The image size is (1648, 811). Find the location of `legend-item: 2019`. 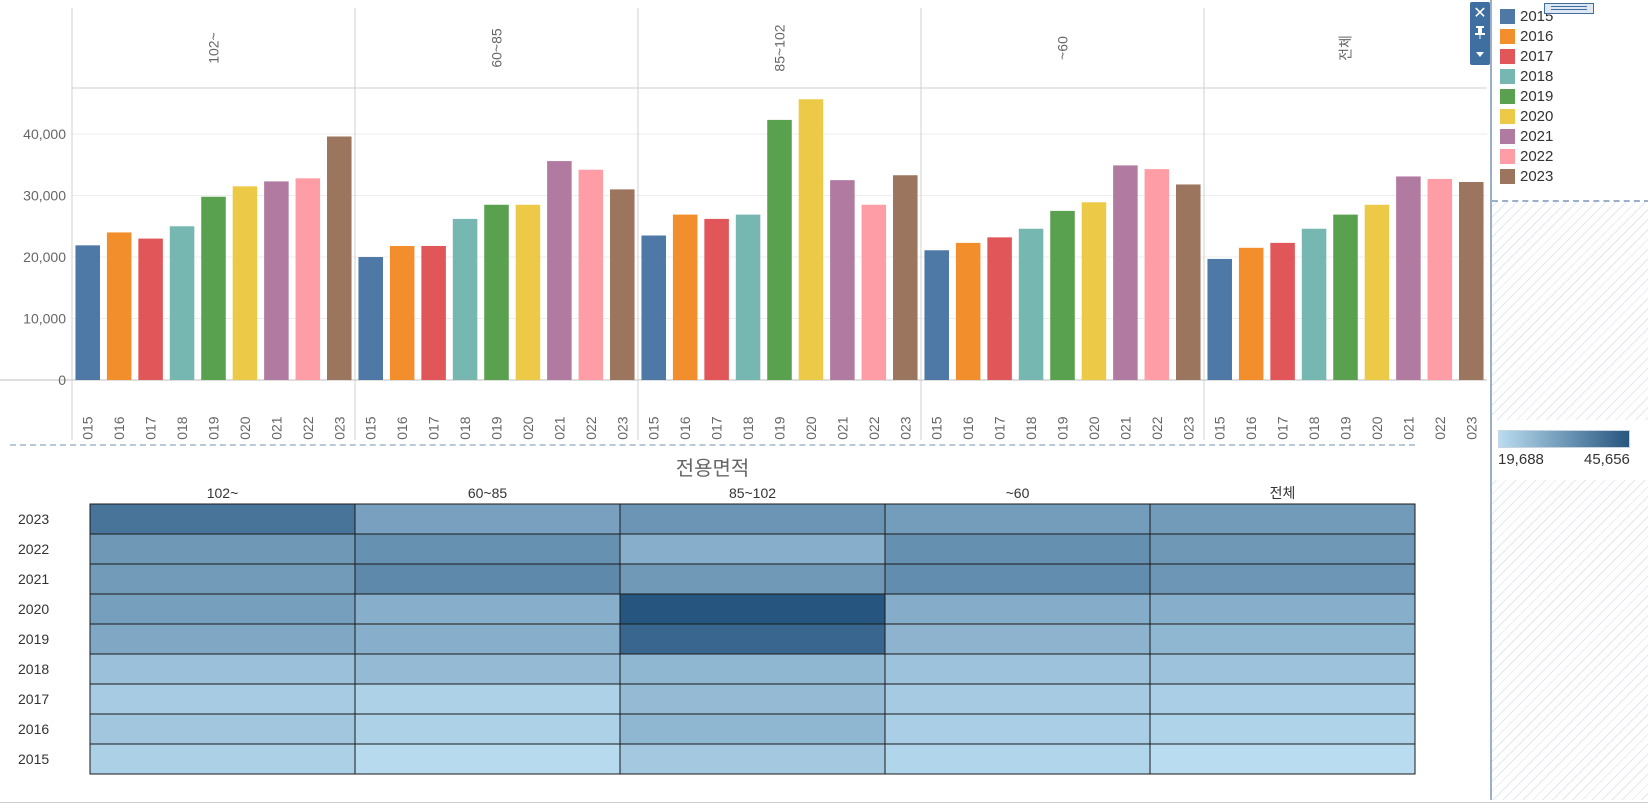

legend-item: 2019 is located at coordinates (1526, 96).